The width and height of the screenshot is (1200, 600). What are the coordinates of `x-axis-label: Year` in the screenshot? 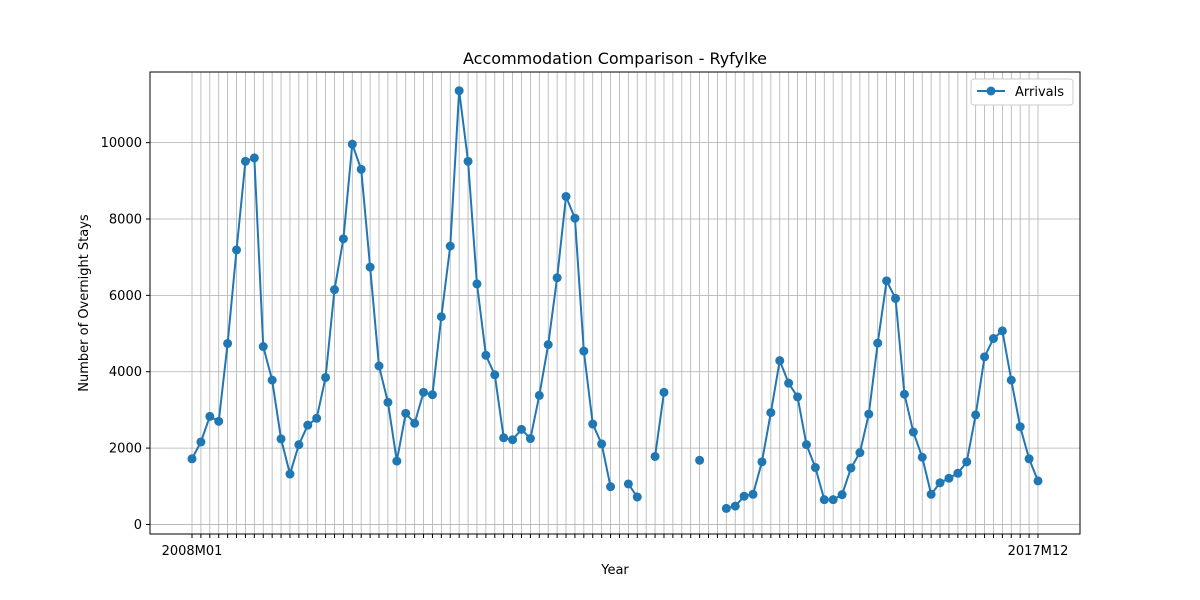 It's located at (614, 570).